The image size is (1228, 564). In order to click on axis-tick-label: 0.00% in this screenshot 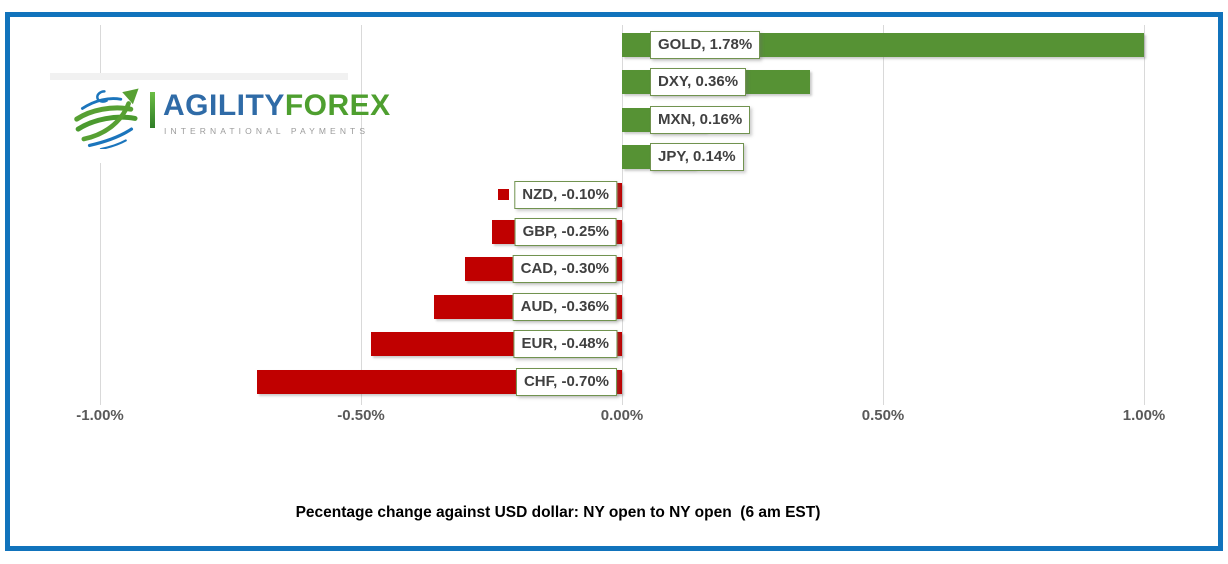, I will do `click(622, 415)`.